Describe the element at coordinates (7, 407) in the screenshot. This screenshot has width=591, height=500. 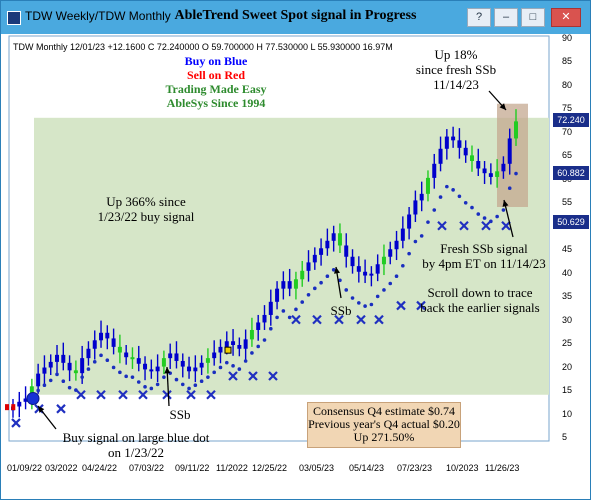
I see `sell-bar` at that location.